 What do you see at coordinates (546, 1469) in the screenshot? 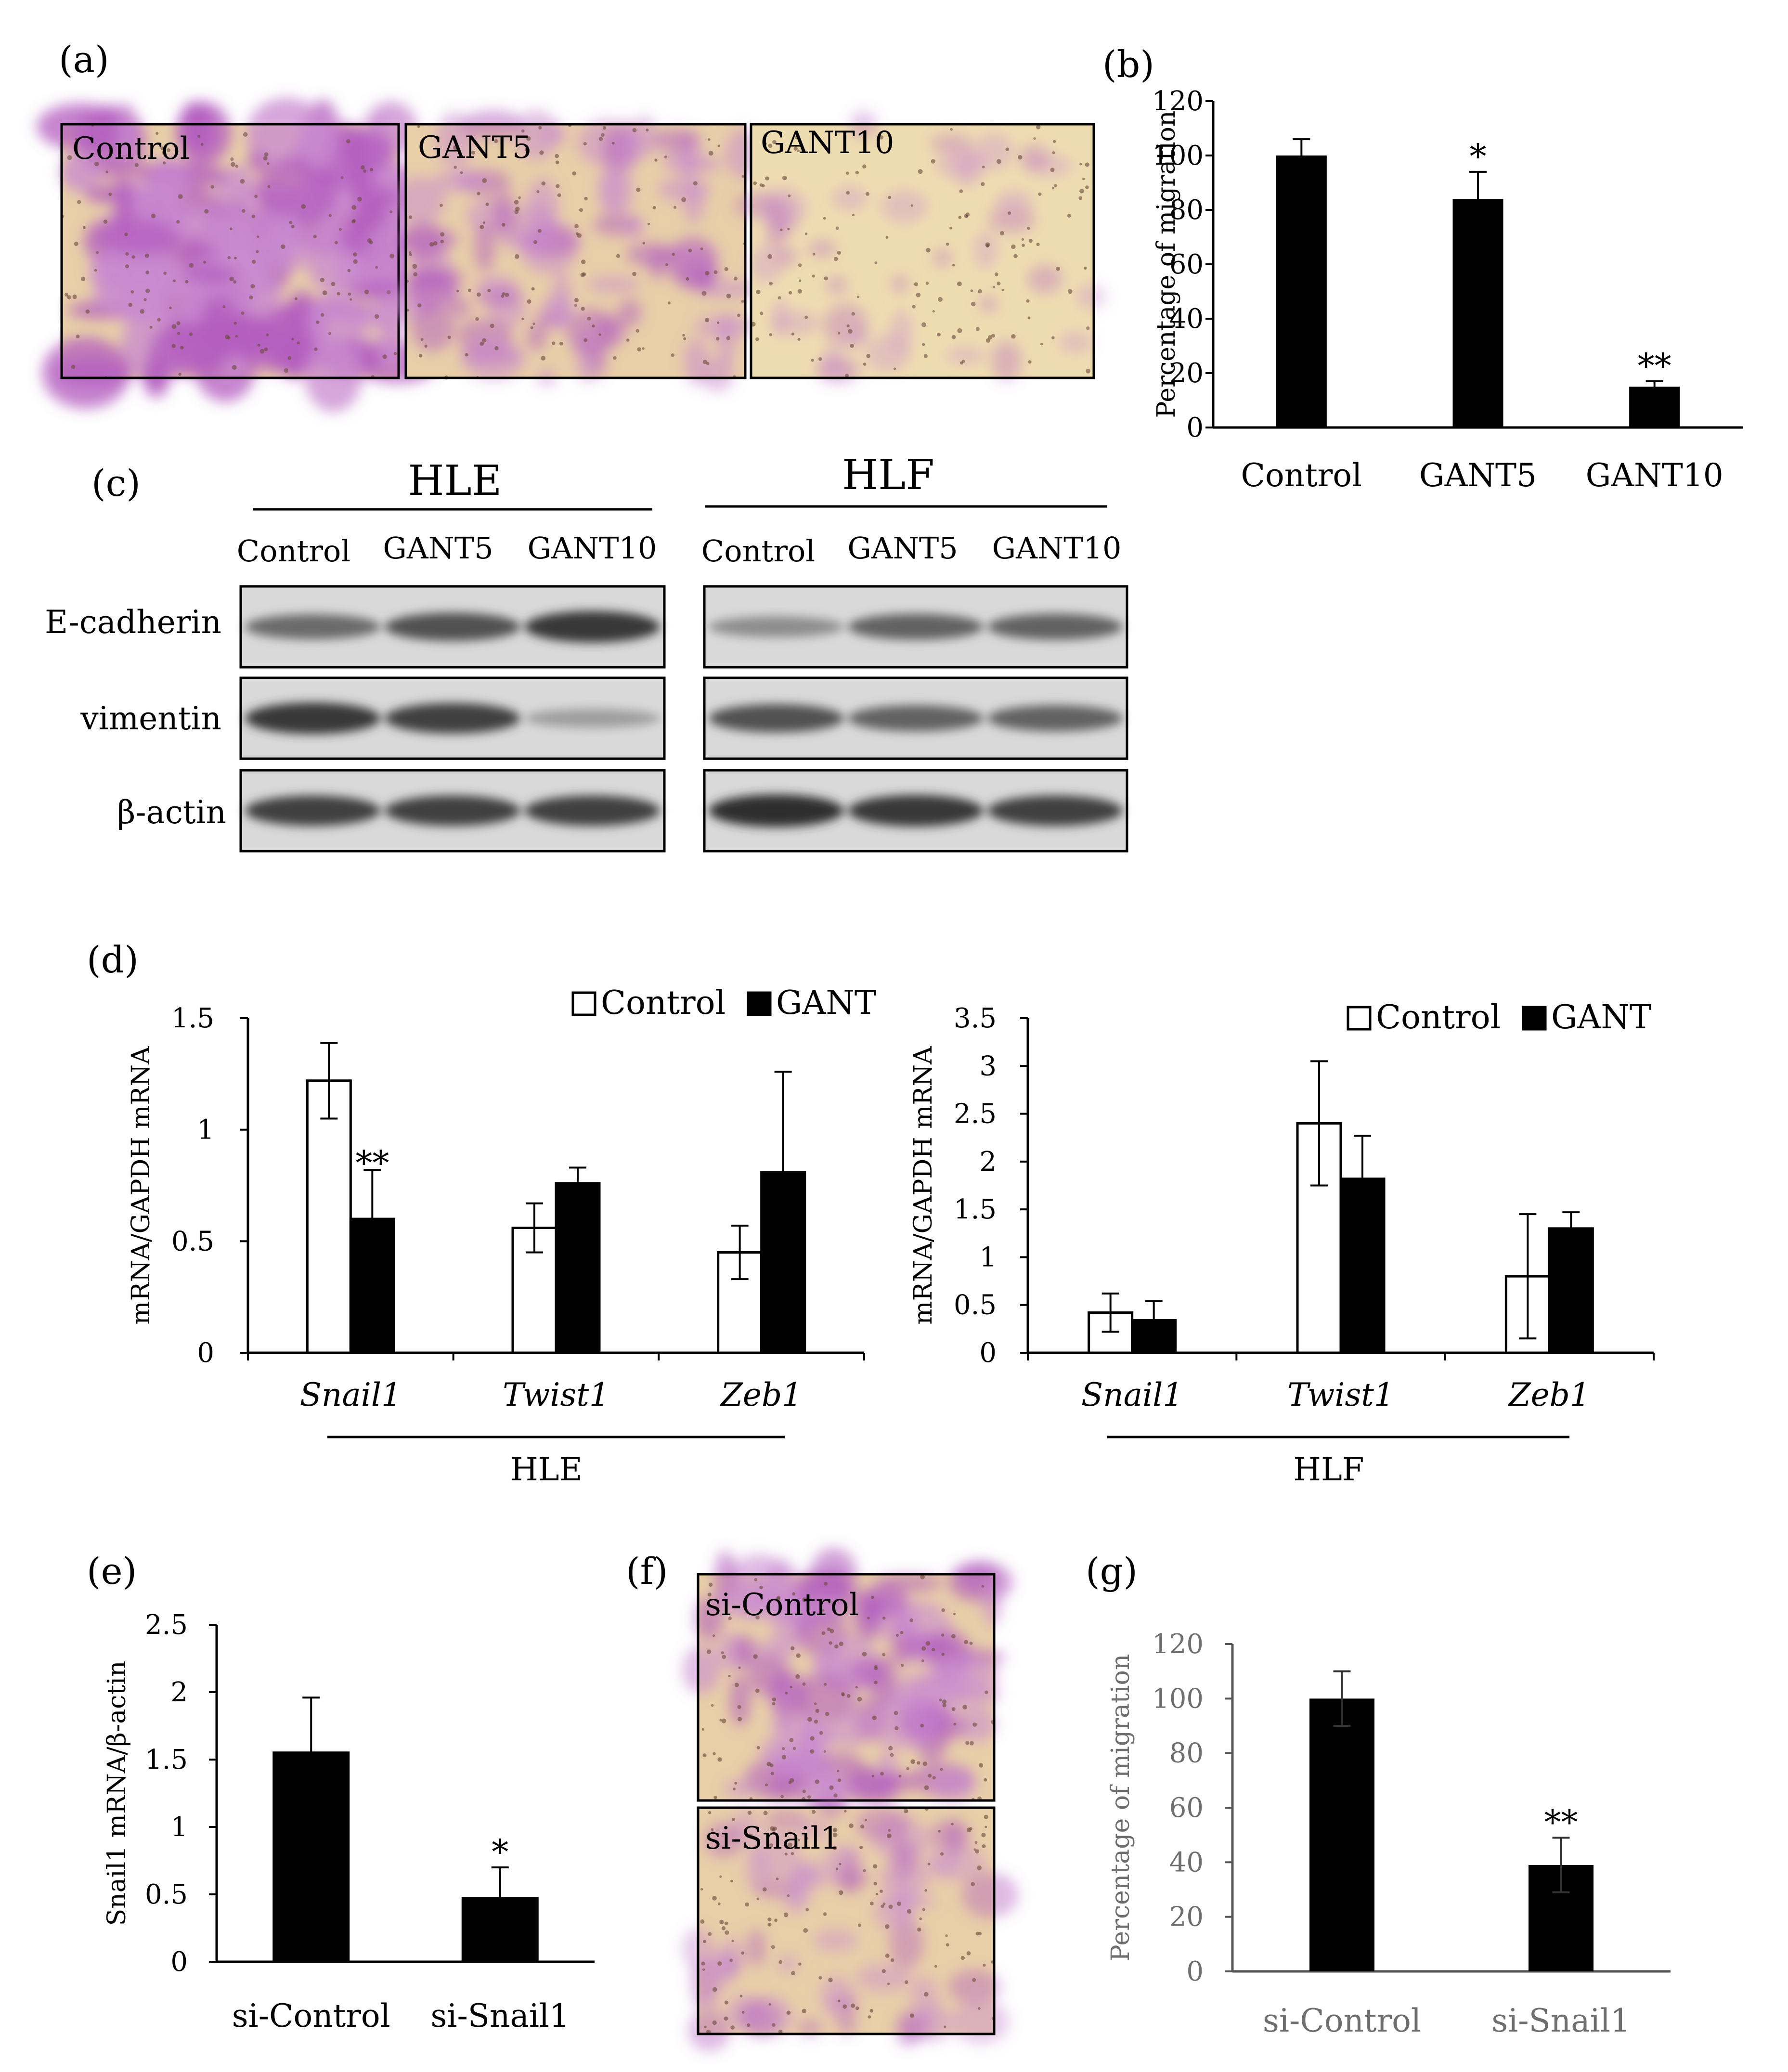
I see `group-label: HLE` at bounding box center [546, 1469].